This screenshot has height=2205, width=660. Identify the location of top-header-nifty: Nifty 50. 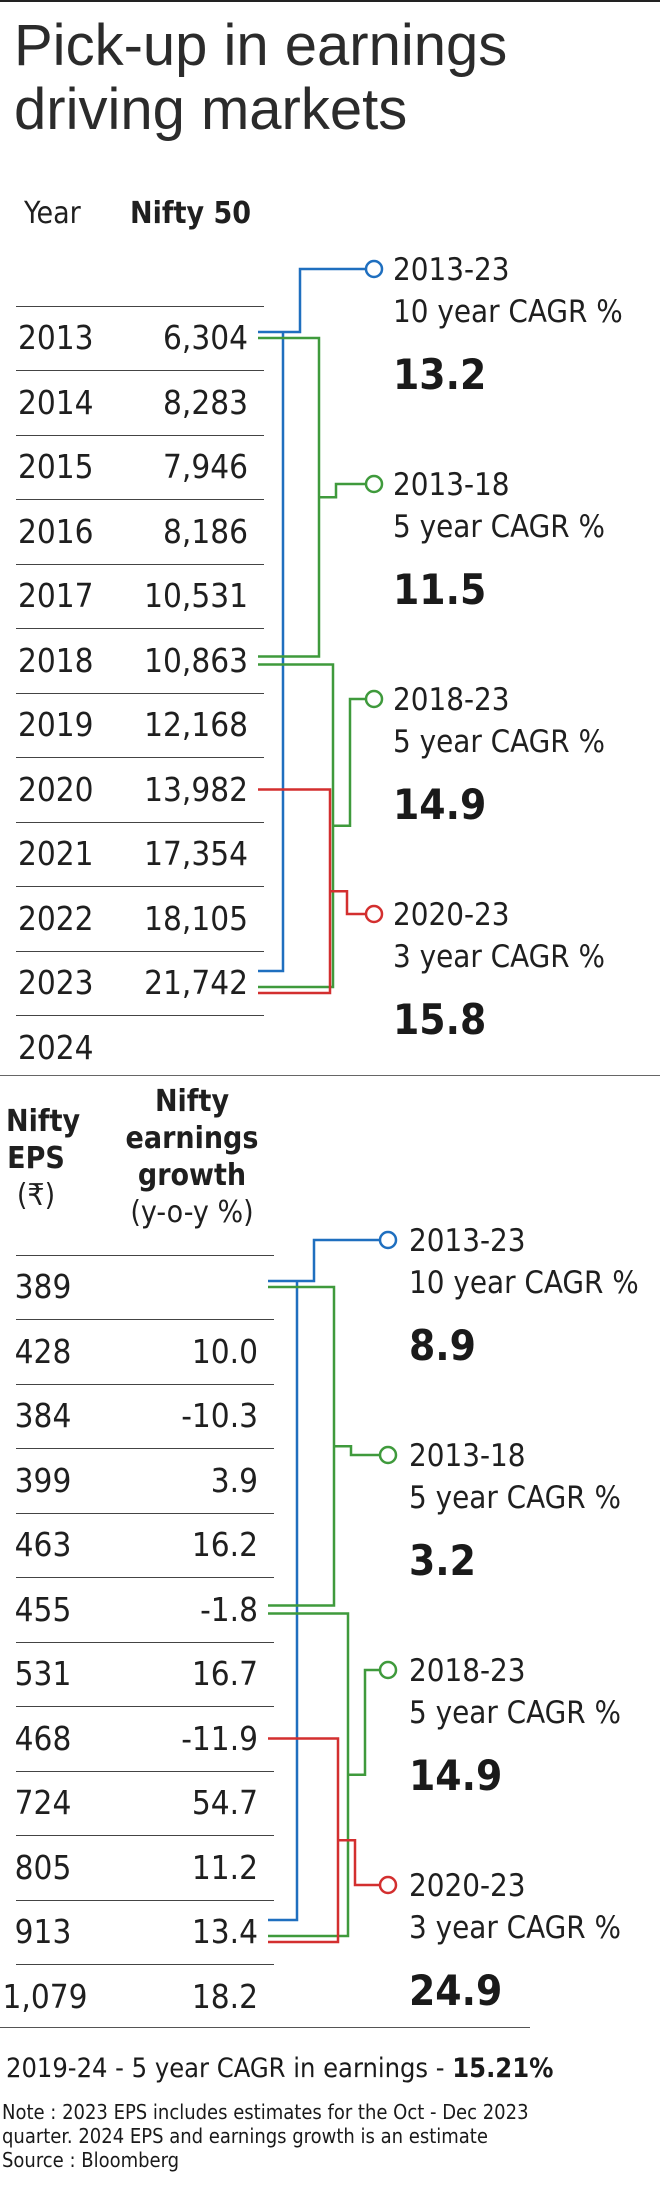
(191, 213).